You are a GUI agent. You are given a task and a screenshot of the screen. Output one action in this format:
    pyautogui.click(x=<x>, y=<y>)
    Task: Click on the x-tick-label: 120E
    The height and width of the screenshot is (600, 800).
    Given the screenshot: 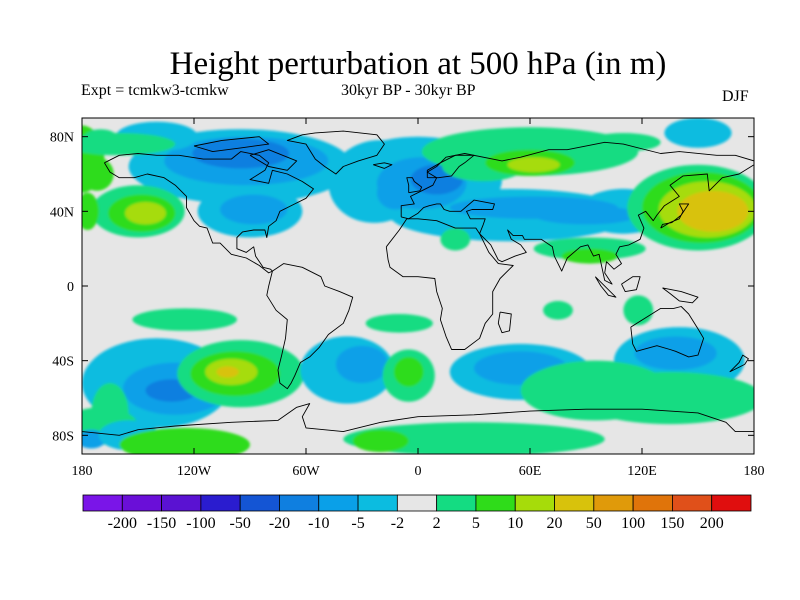 What is the action you would take?
    pyautogui.click(x=642, y=471)
    